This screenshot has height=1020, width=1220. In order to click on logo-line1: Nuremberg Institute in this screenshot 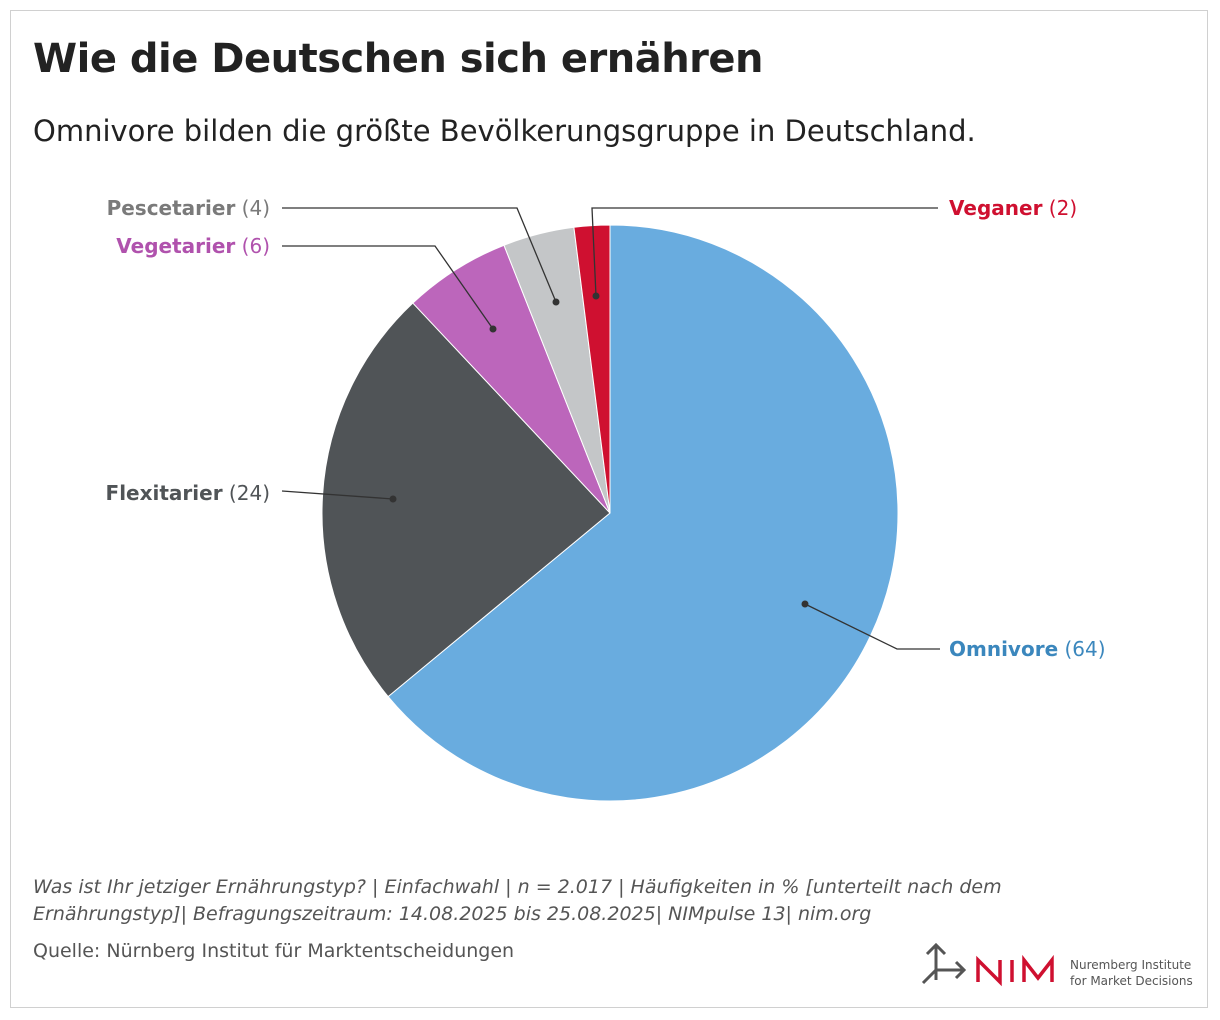, I will do `click(1130, 965)`.